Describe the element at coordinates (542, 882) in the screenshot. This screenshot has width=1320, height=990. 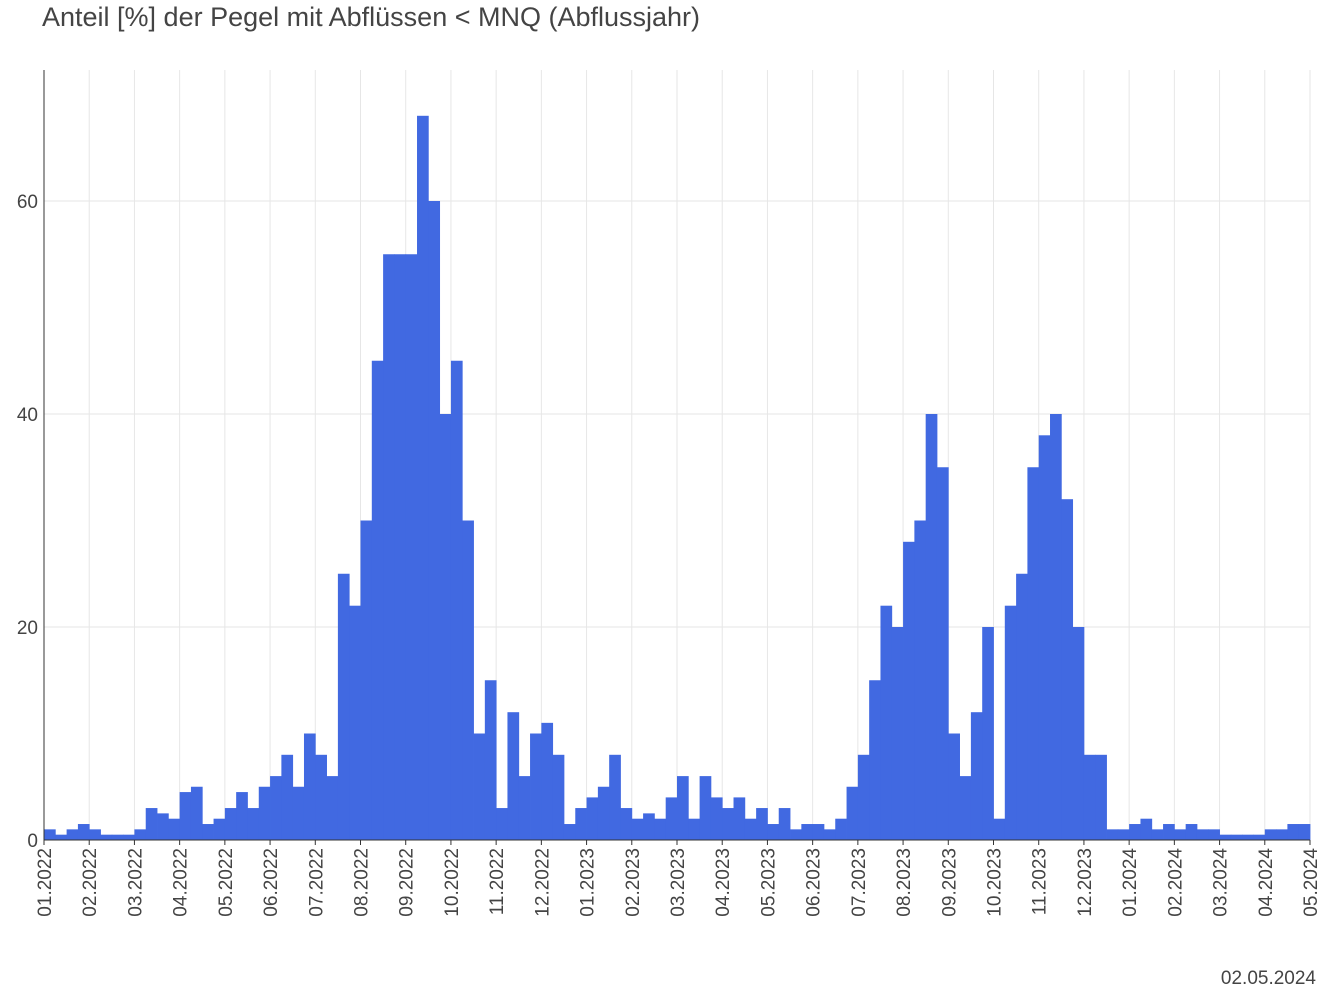
I see `x-tick-label: 12.2022` at that location.